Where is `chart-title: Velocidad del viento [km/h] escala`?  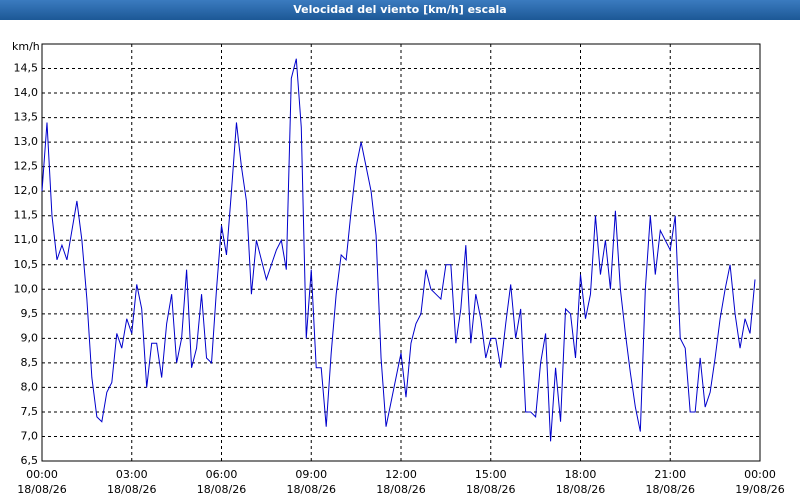 chart-title: Velocidad del viento [km/h] escala is located at coordinates (399, 9).